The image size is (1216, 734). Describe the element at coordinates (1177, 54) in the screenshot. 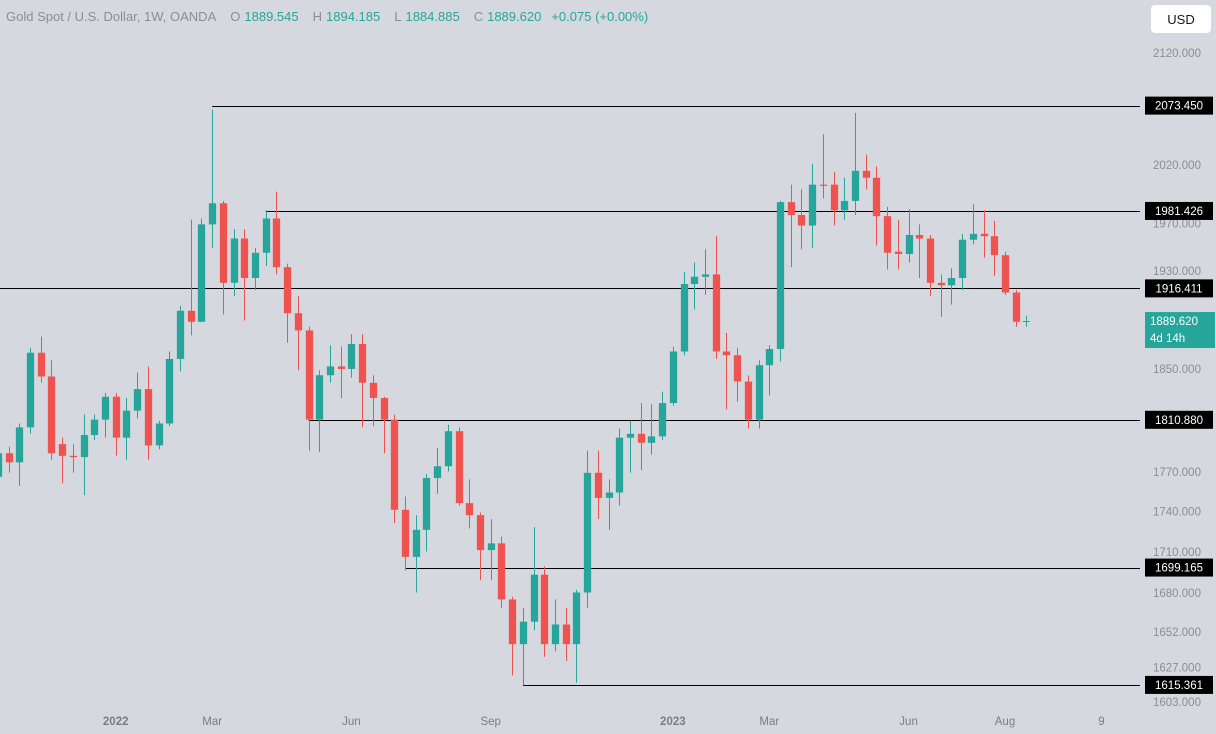

I see `y-tick-label: 2120.000` at that location.